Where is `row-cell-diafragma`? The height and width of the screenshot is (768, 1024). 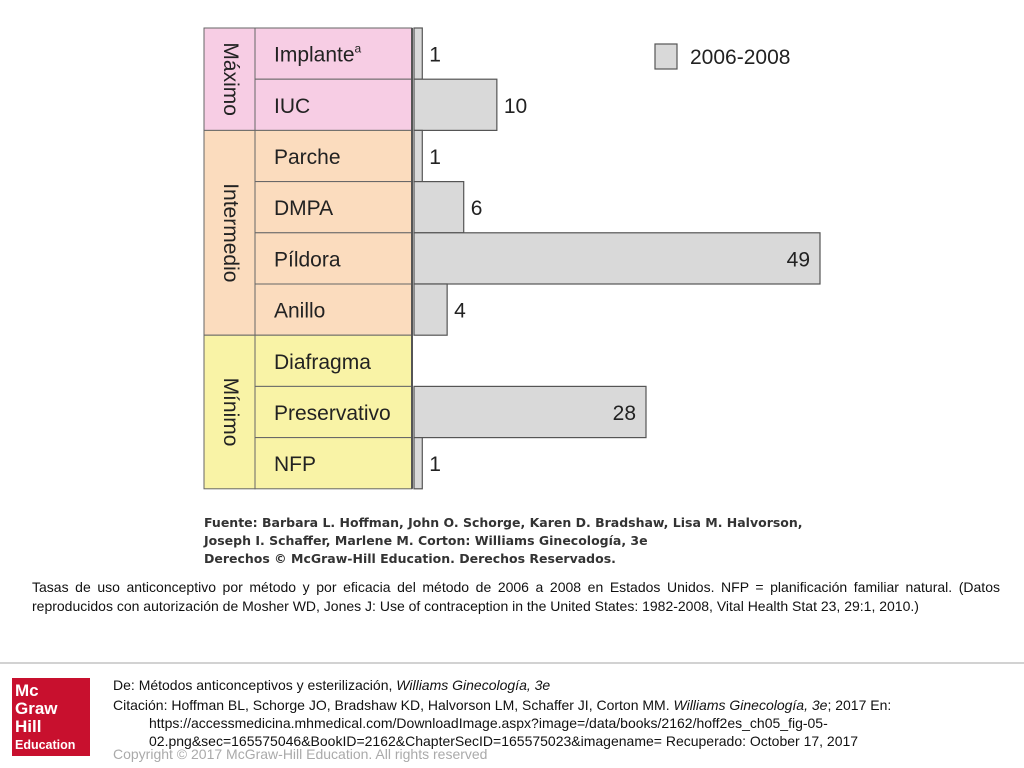 row-cell-diafragma is located at coordinates (333, 360).